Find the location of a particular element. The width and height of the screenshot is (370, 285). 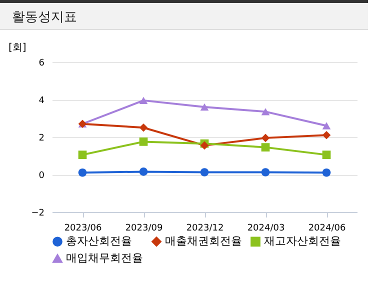

x-tick-label: 2023/12 is located at coordinates (205, 229).